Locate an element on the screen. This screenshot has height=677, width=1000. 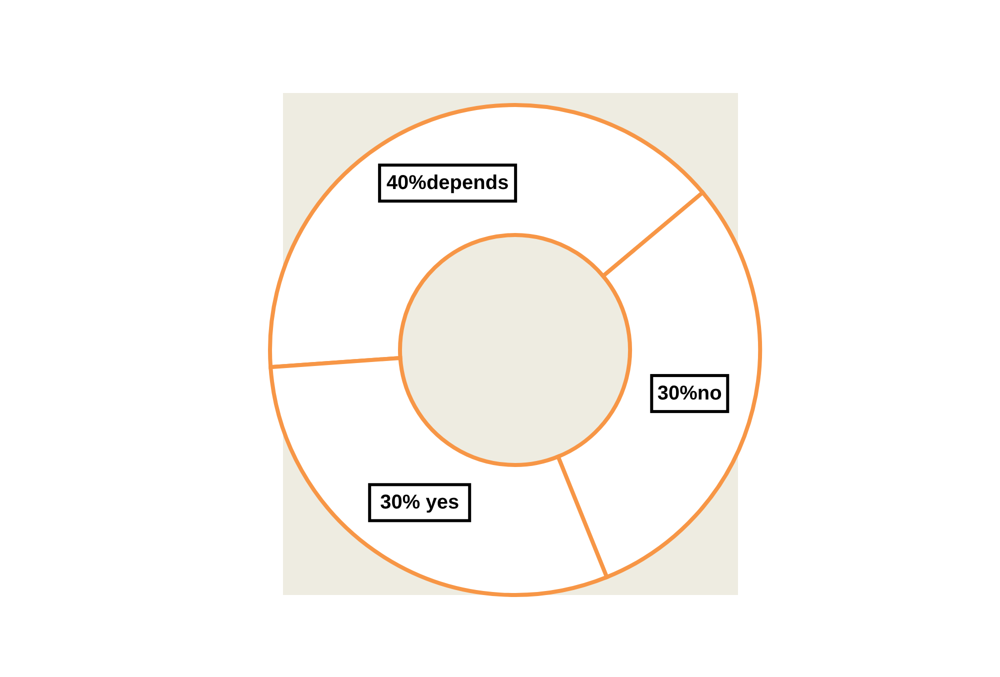
slice-label: 30%no is located at coordinates (689, 393).